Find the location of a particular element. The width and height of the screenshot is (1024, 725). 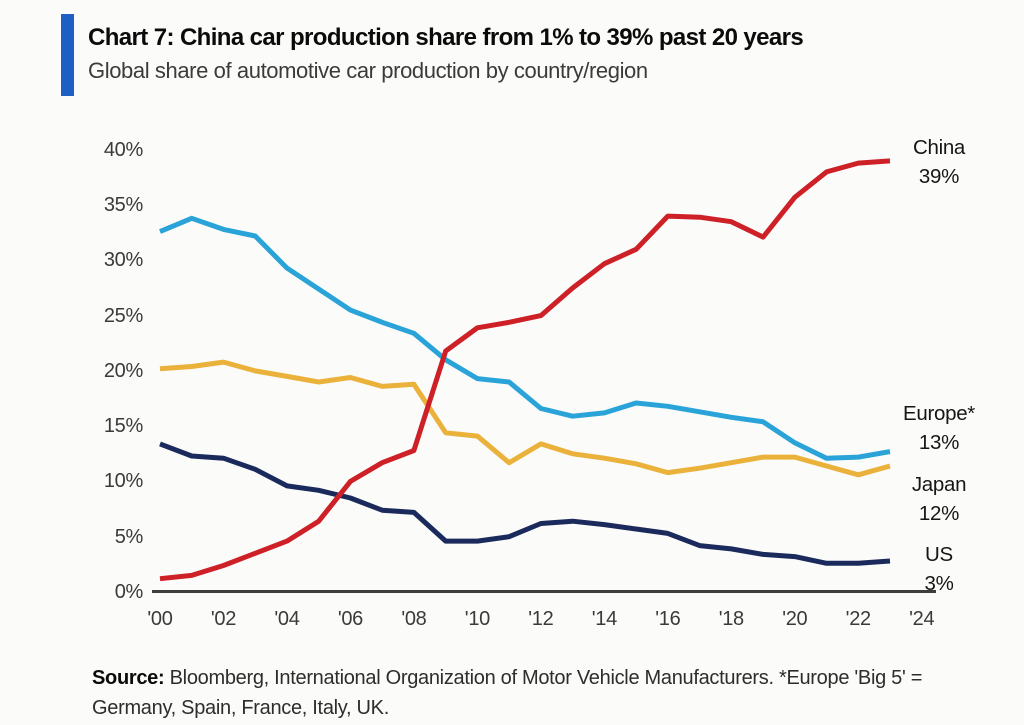

y-tick-15: 15% is located at coordinates (123, 426).